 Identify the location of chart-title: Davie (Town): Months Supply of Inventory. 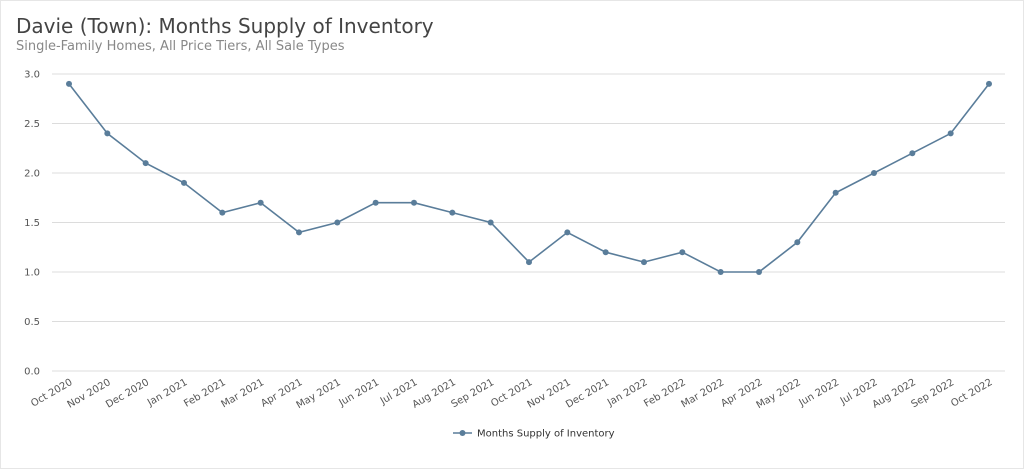
(225, 26).